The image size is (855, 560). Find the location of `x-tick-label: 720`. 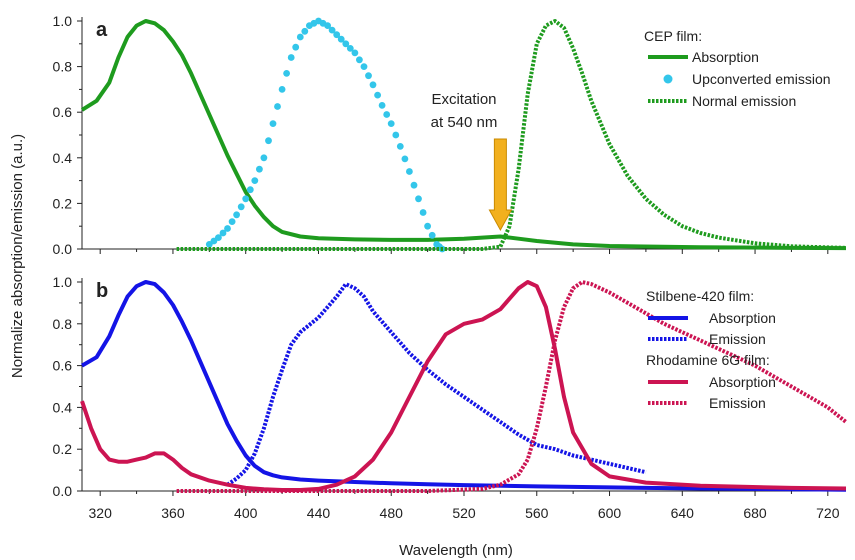

x-tick-label: 720 is located at coordinates (828, 513).